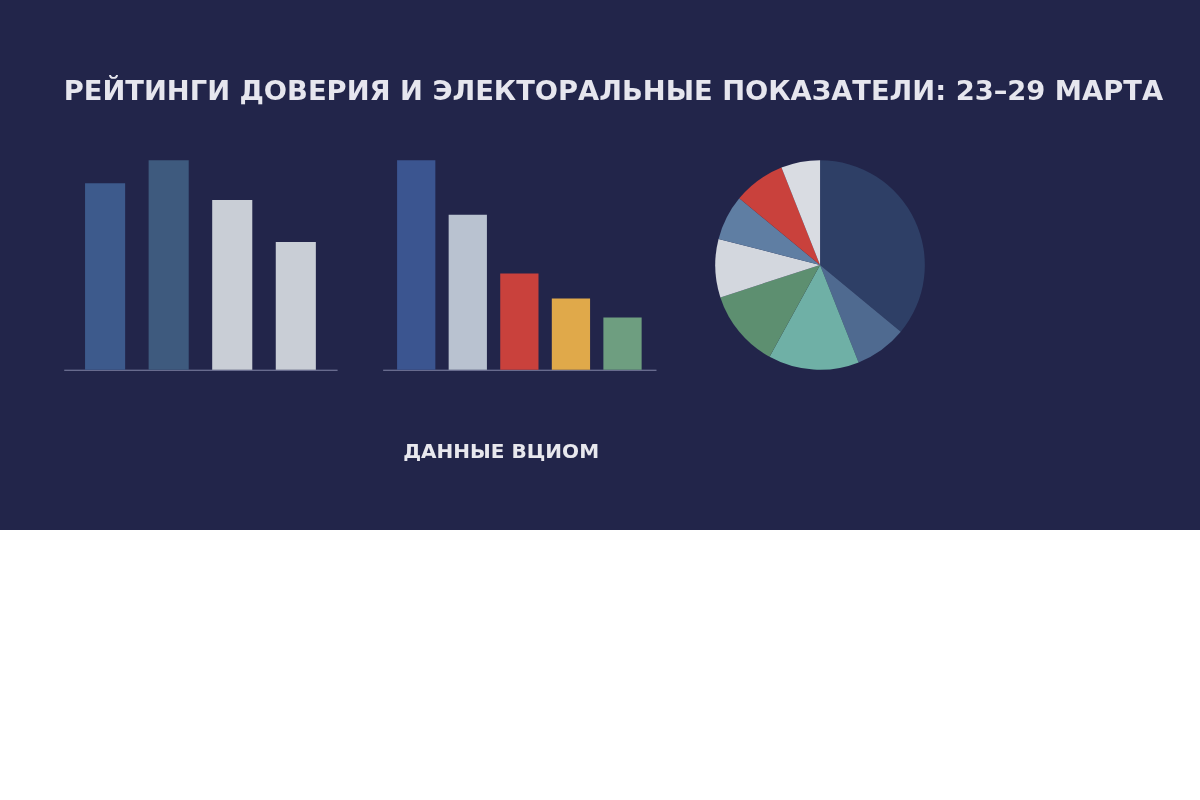 Image resolution: width=1200 pixels, height=800 pixels. Describe the element at coordinates (501, 451) in the screenshot. I see `text: ДАННЫЕ ВЦИОМ` at that location.